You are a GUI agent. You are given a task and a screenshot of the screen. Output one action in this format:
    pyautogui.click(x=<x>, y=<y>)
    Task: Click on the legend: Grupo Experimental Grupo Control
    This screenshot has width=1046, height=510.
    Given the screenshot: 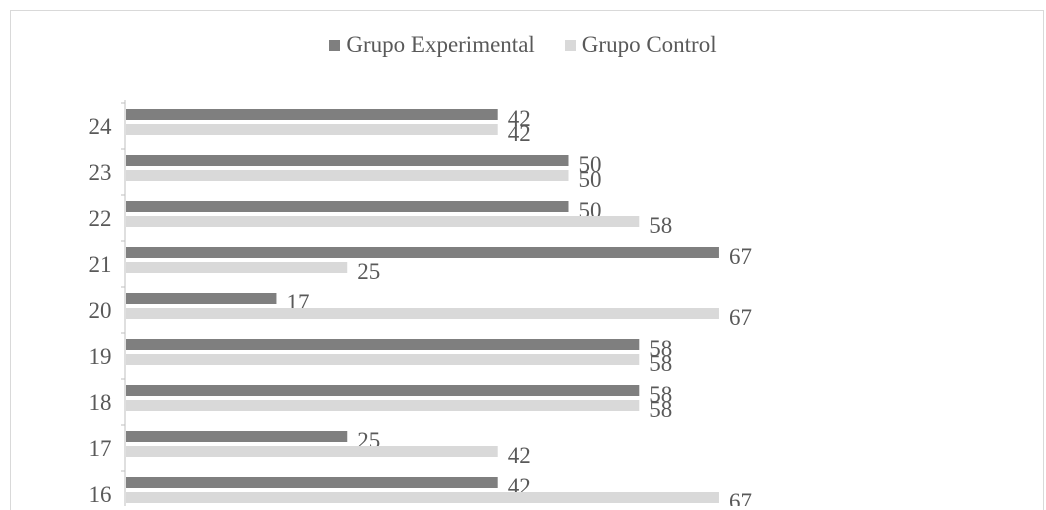 What is the action you would take?
    pyautogui.click(x=523, y=45)
    